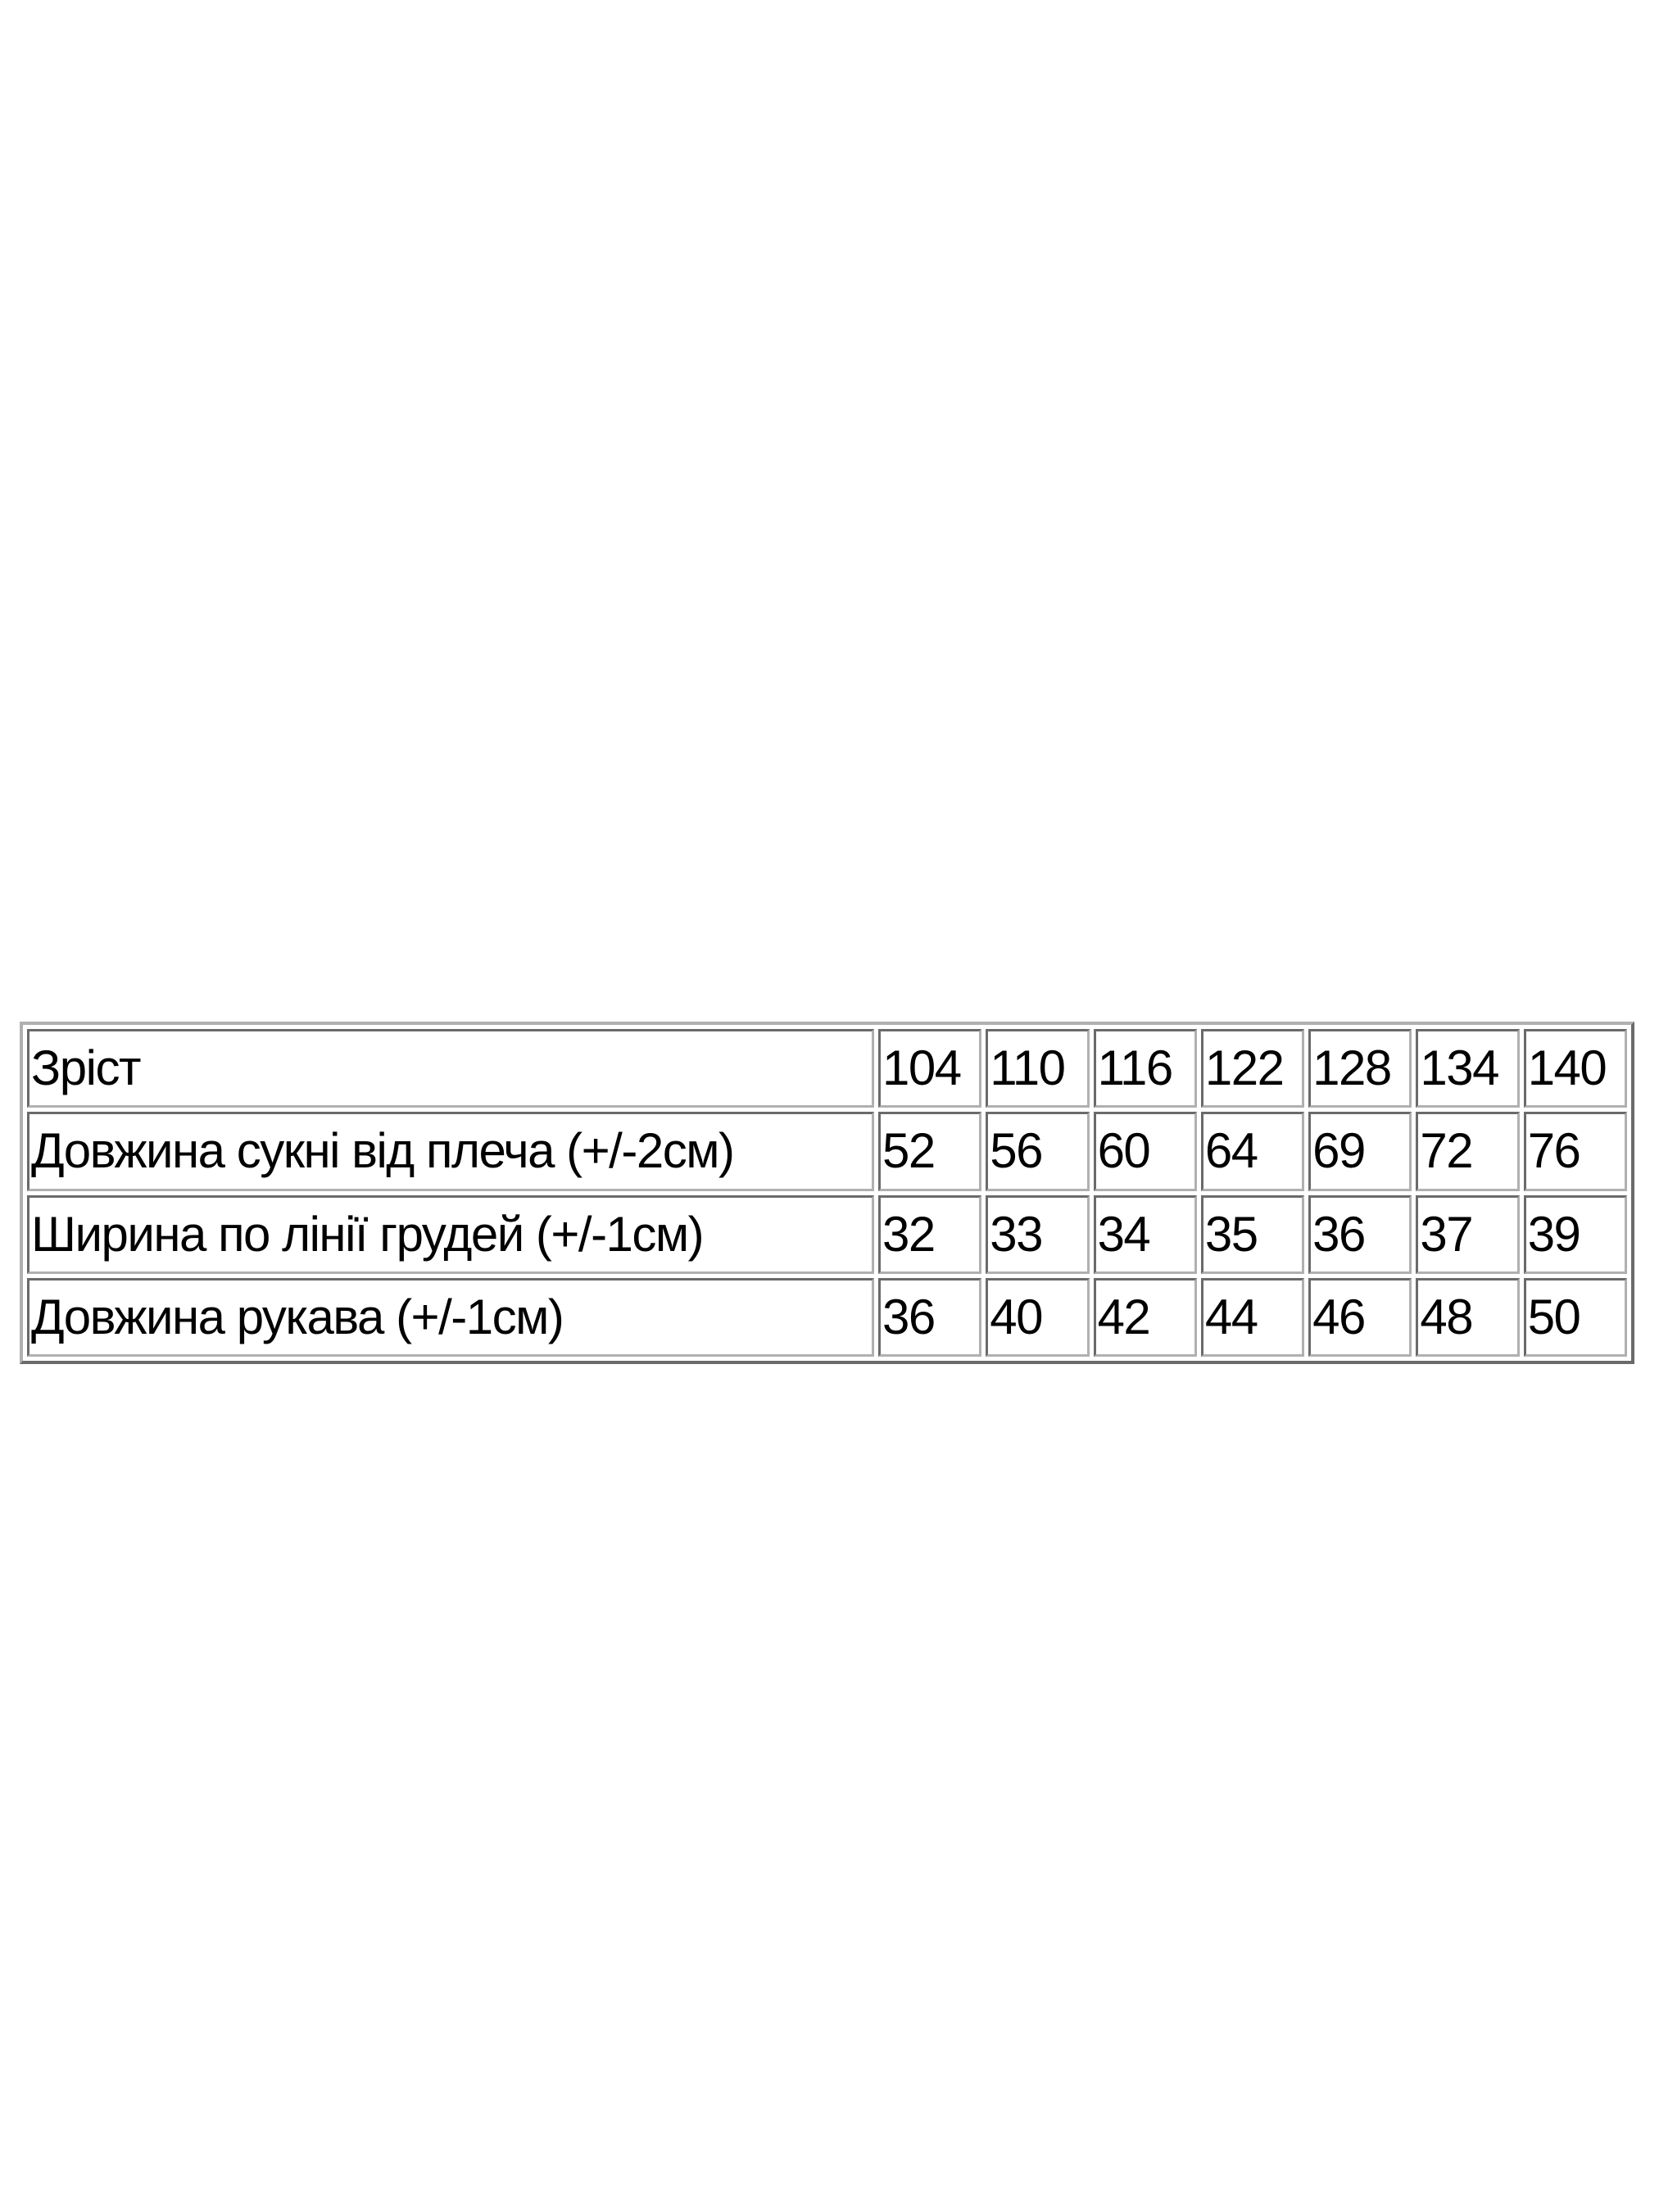 The image size is (1659, 2212). Describe the element at coordinates (1575, 1317) in the screenshot. I see `value-cell: 50` at that location.